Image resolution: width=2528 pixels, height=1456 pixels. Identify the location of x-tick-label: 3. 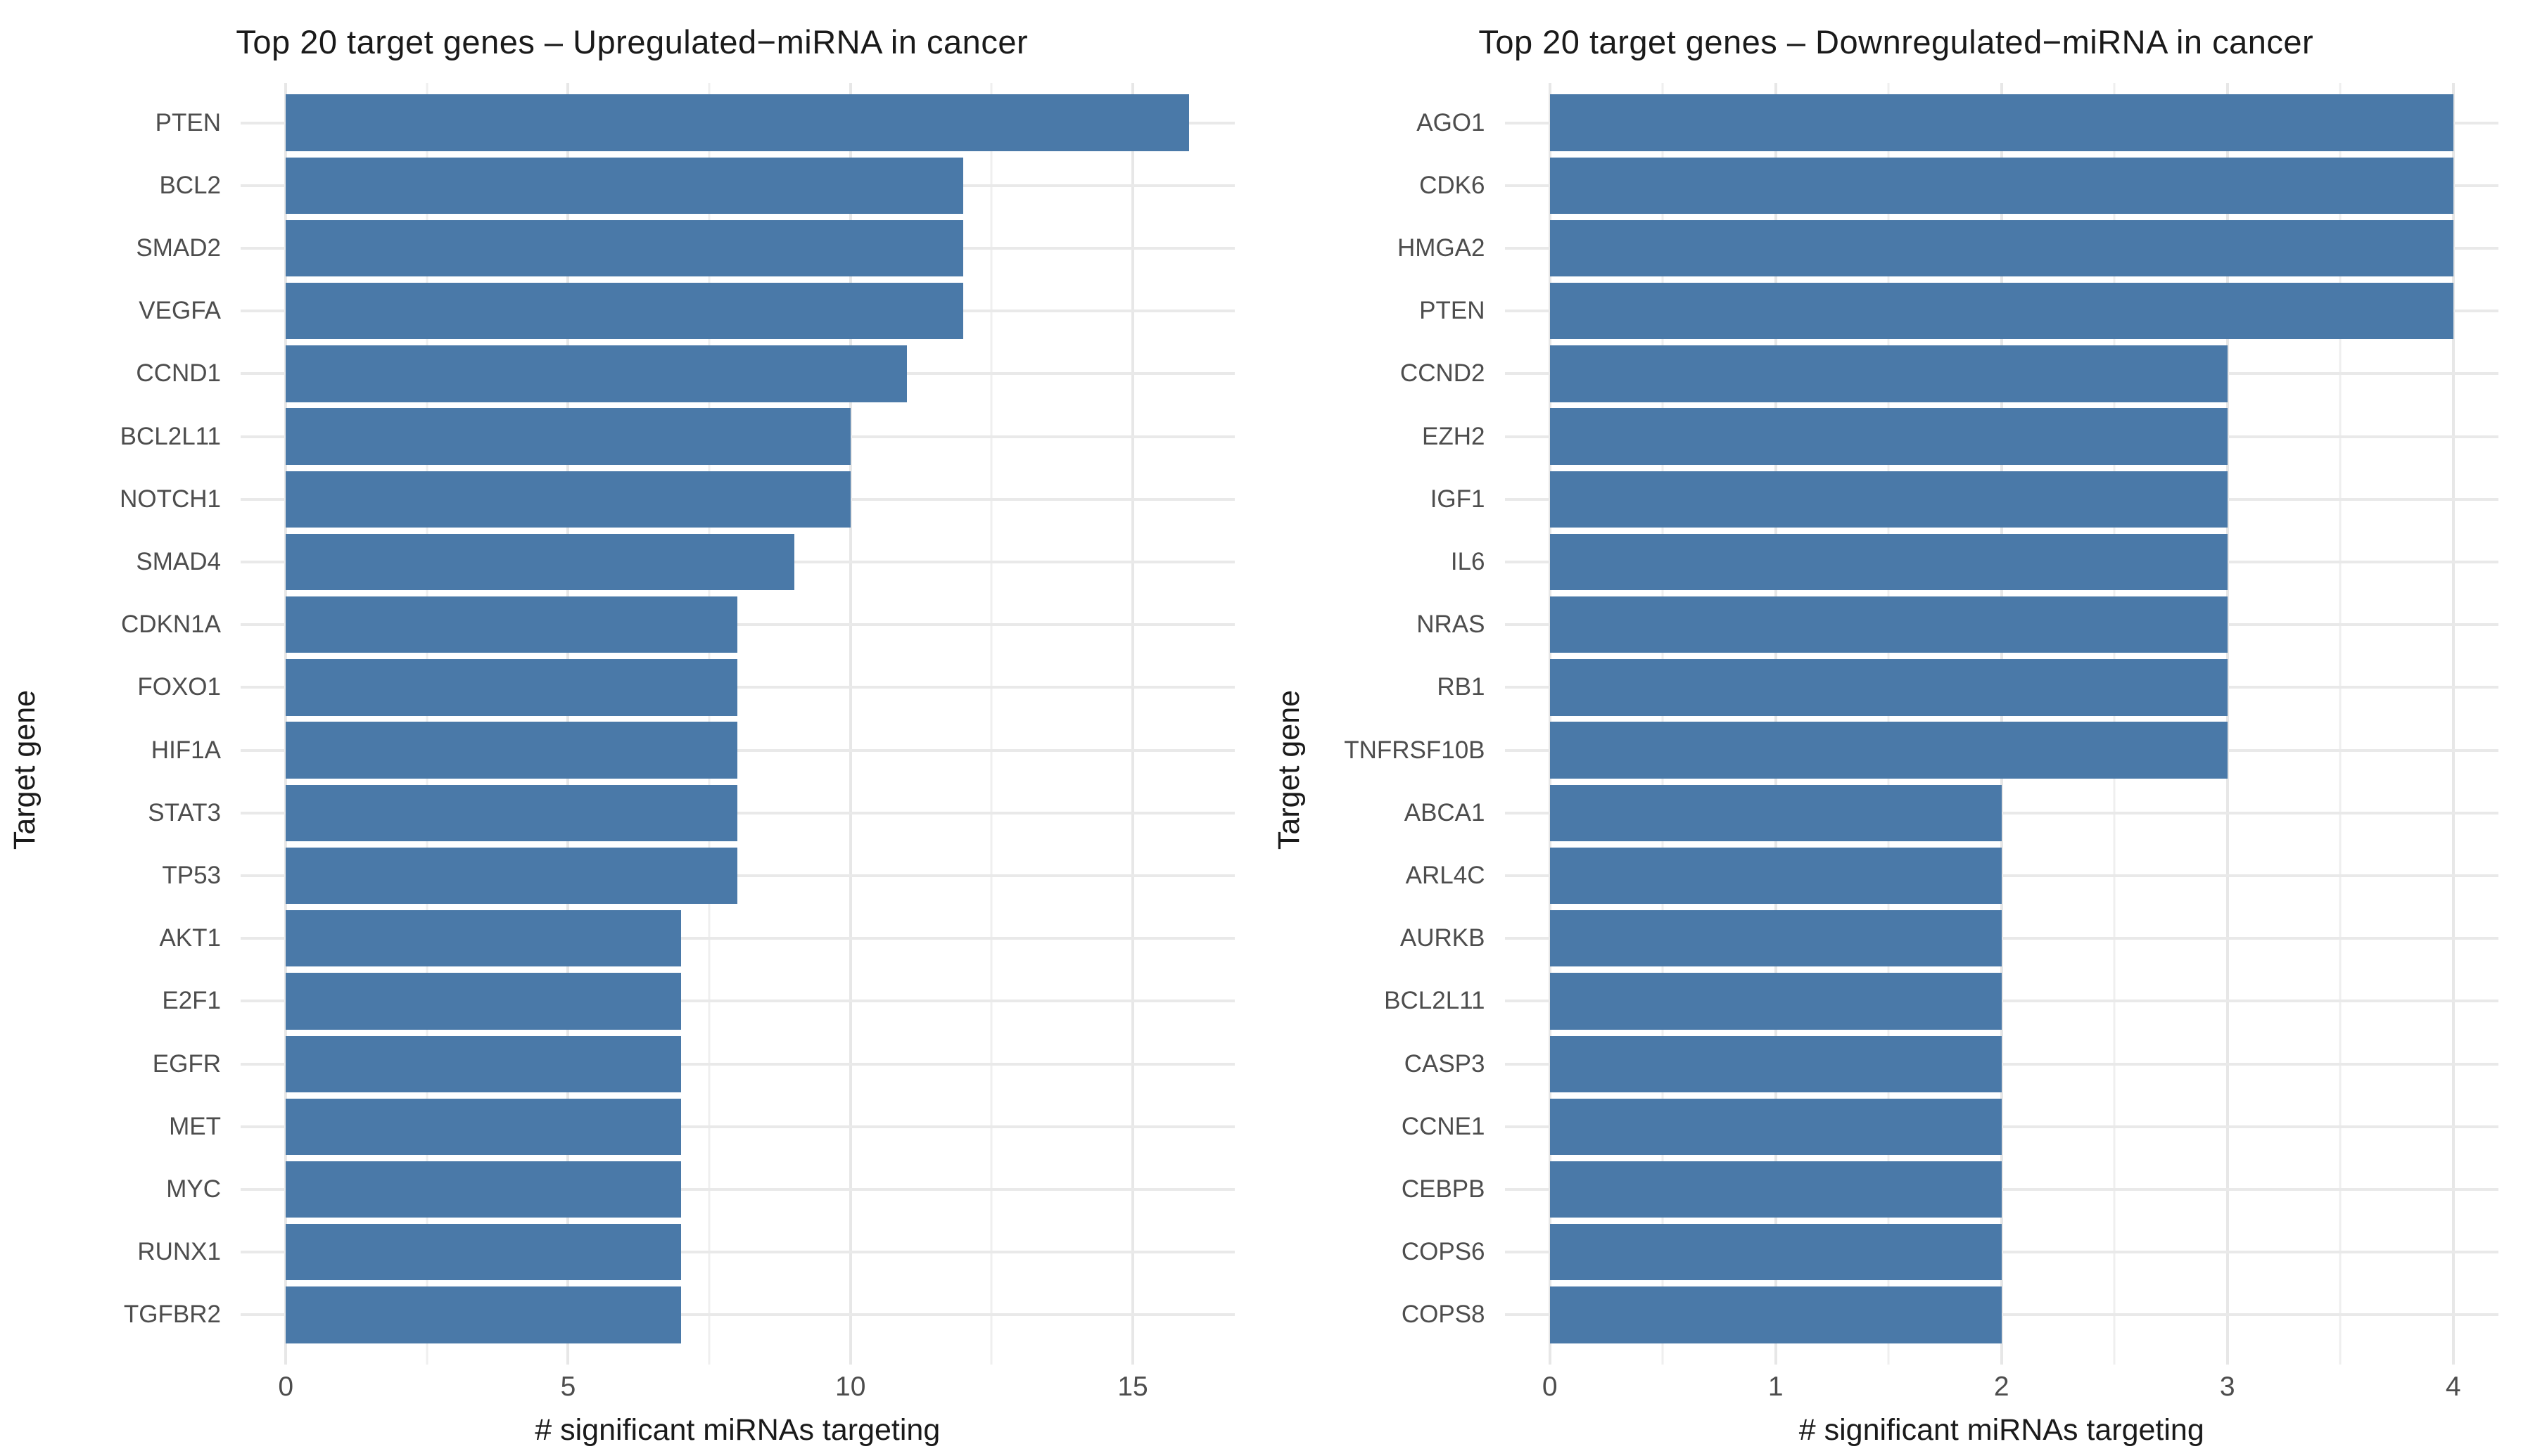
(2227, 1387).